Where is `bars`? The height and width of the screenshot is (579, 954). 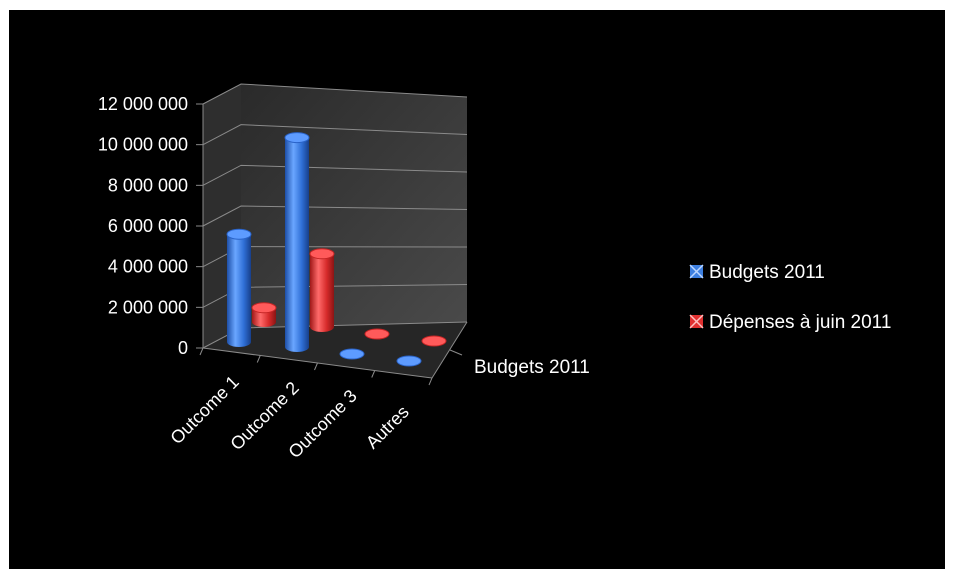
bars is located at coordinates (336, 249).